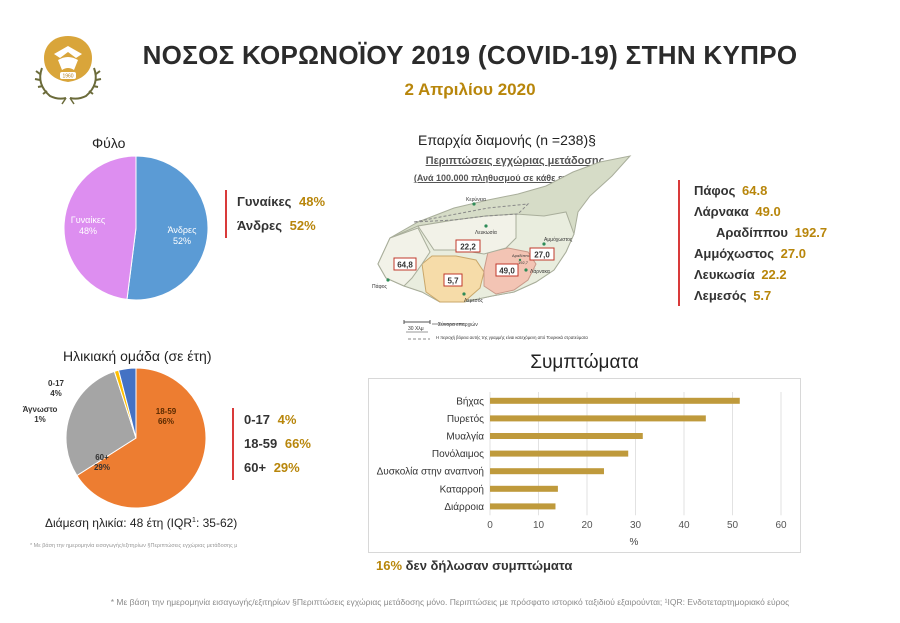 The height and width of the screenshot is (623, 900). What do you see at coordinates (768, 211) in the screenshot?
I see `district-value: 49.0` at bounding box center [768, 211].